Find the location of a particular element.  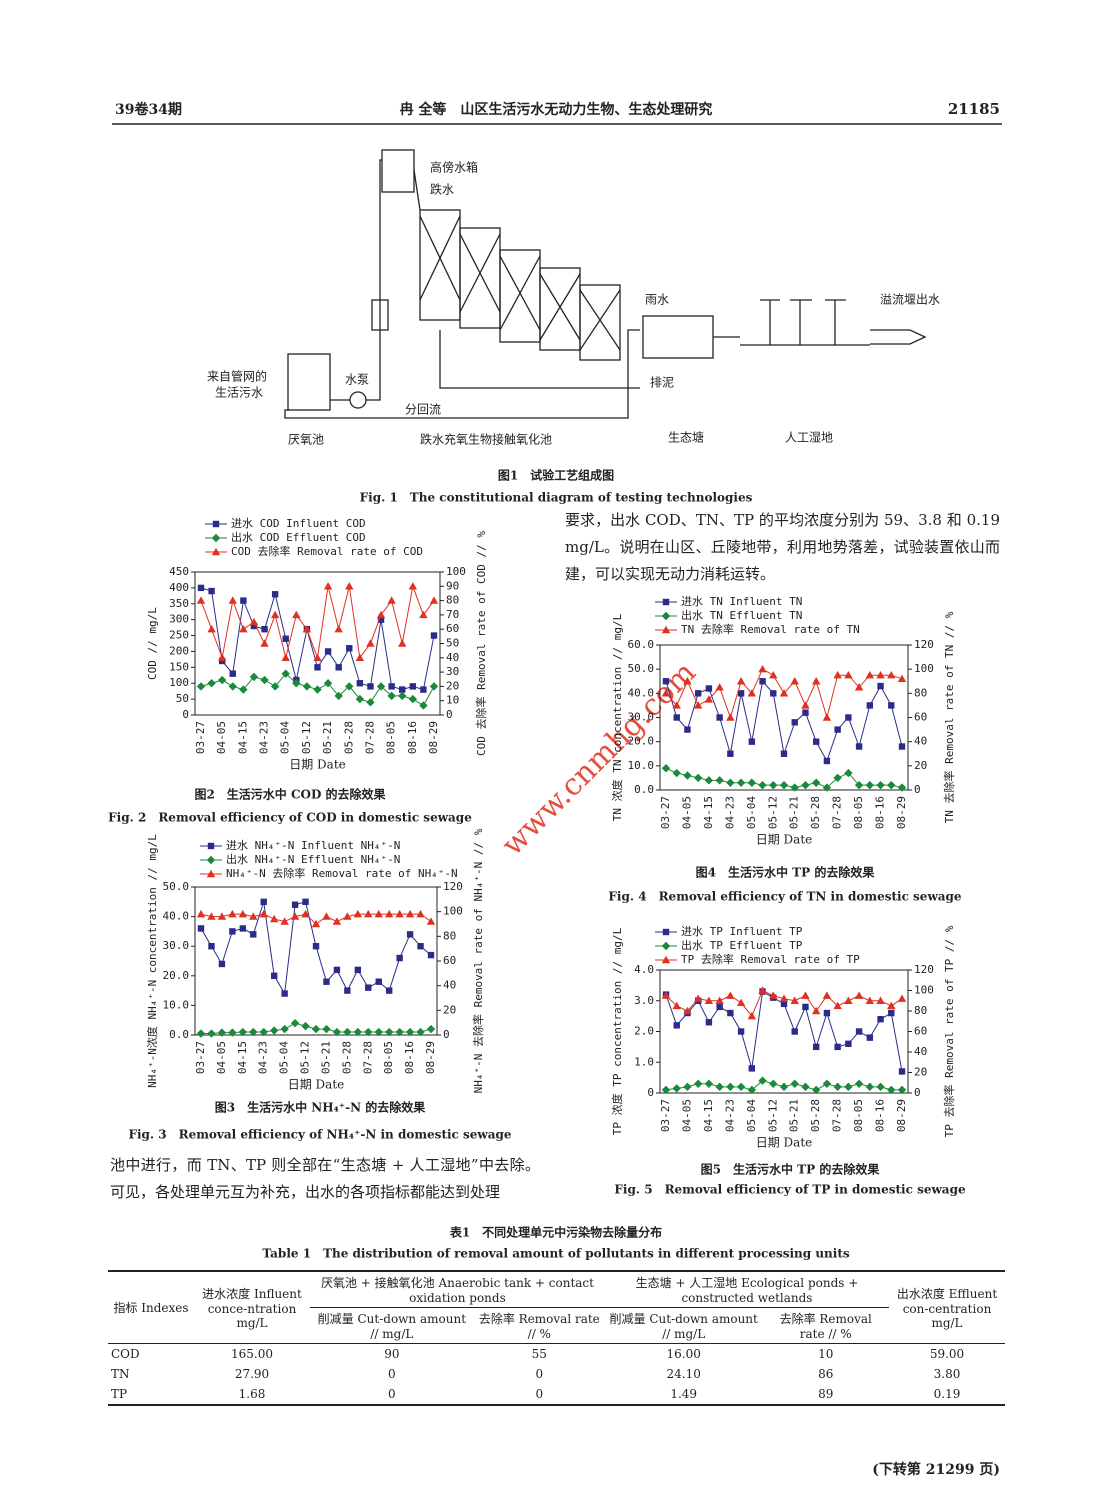

x-tick-label: 03-27 is located at coordinates (200, 737).